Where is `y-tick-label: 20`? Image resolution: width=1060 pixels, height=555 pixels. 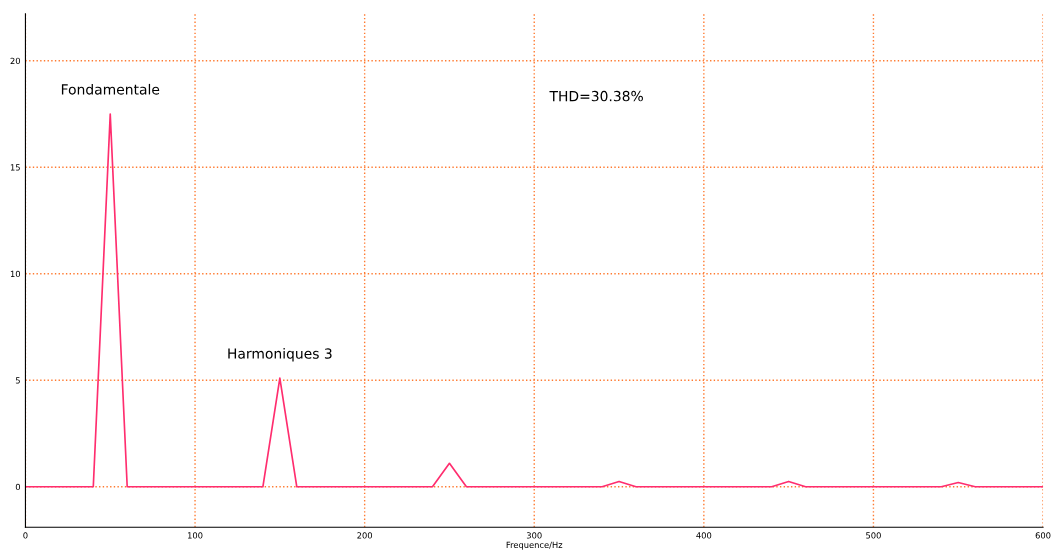 y-tick-label: 20 is located at coordinates (15, 61).